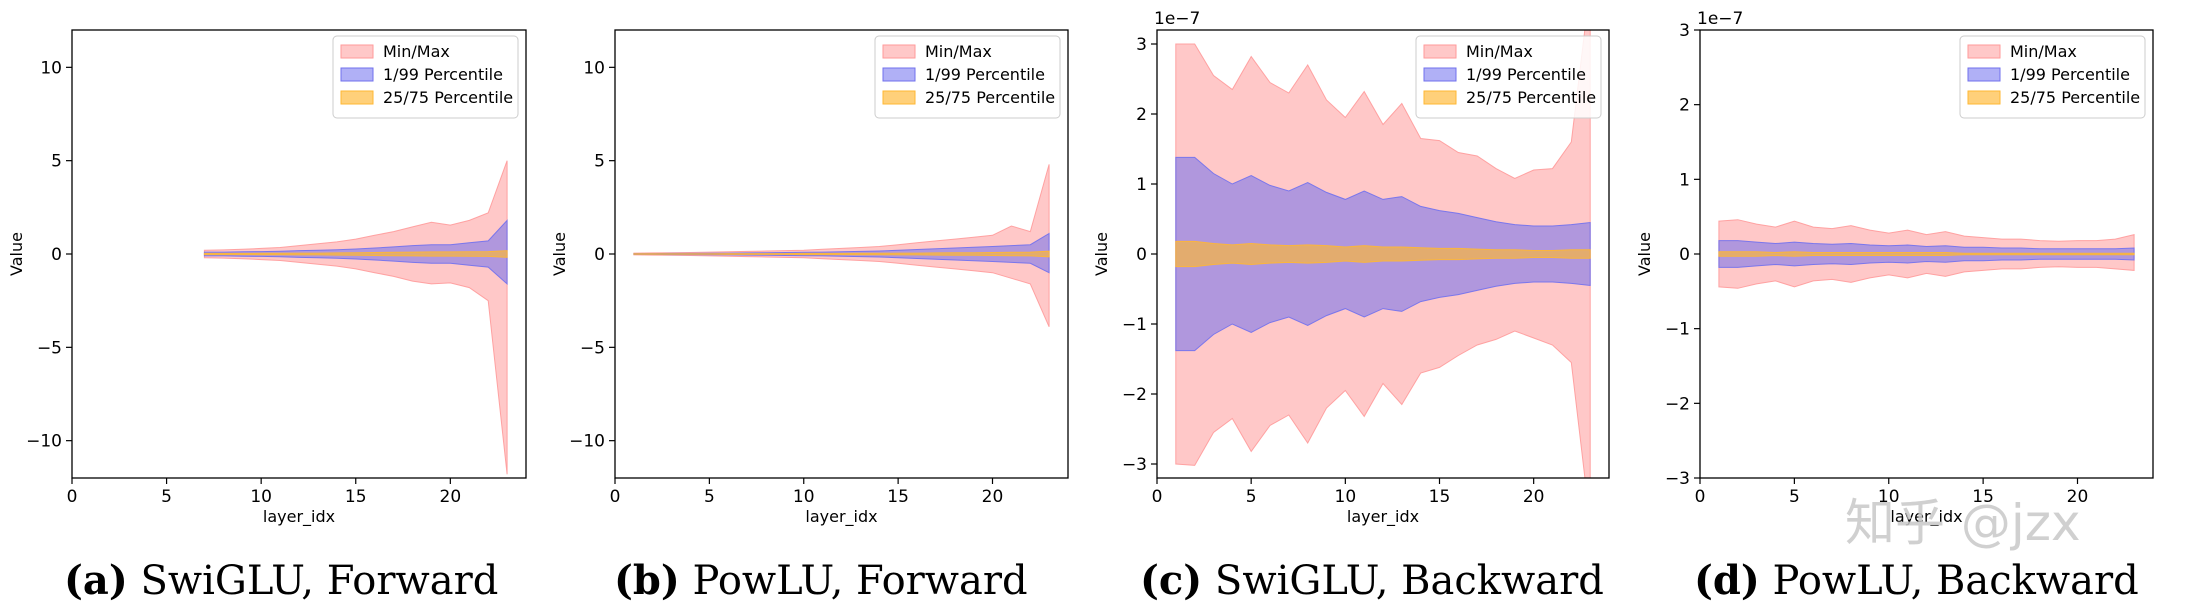 The image size is (2194, 616). Describe the element at coordinates (1677, 330) in the screenshot. I see `y-tick-label: −1` at that location.